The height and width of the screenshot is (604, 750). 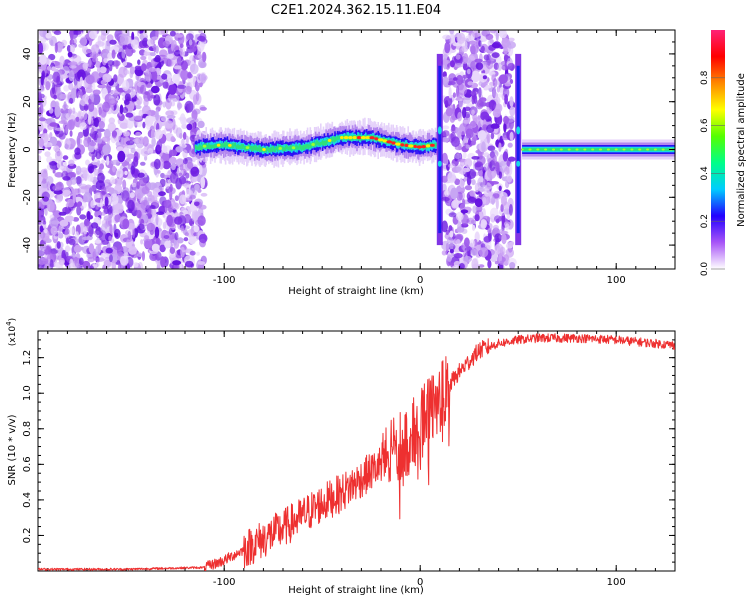 What do you see at coordinates (27, 500) in the screenshot?
I see `y-tick-label: 0.4` at bounding box center [27, 500].